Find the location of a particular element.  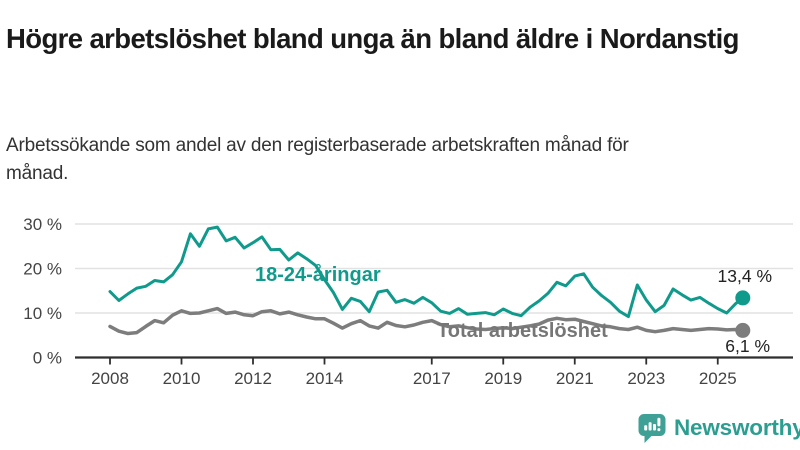

newsworthy-logo: Newsworthy is located at coordinates (718, 428).